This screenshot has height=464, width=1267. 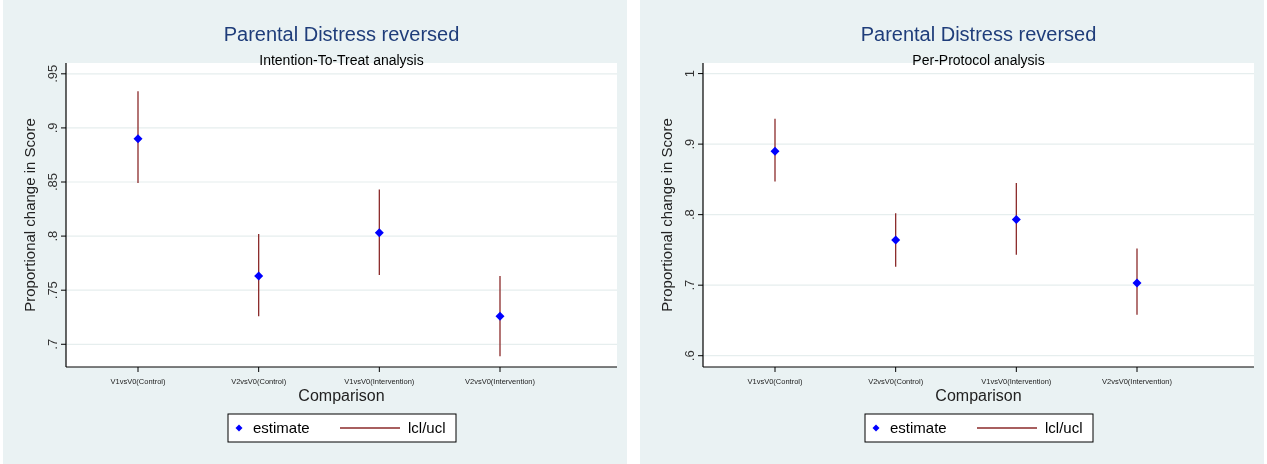 What do you see at coordinates (52, 73) in the screenshot?
I see `y-tick-label: .95` at bounding box center [52, 73].